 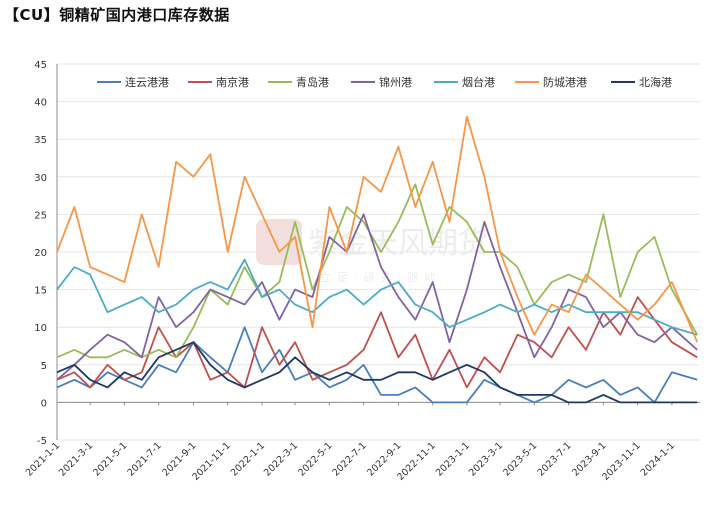 What do you see at coordinates (40, 215) in the screenshot?
I see `y-tick-label: 25` at bounding box center [40, 215].